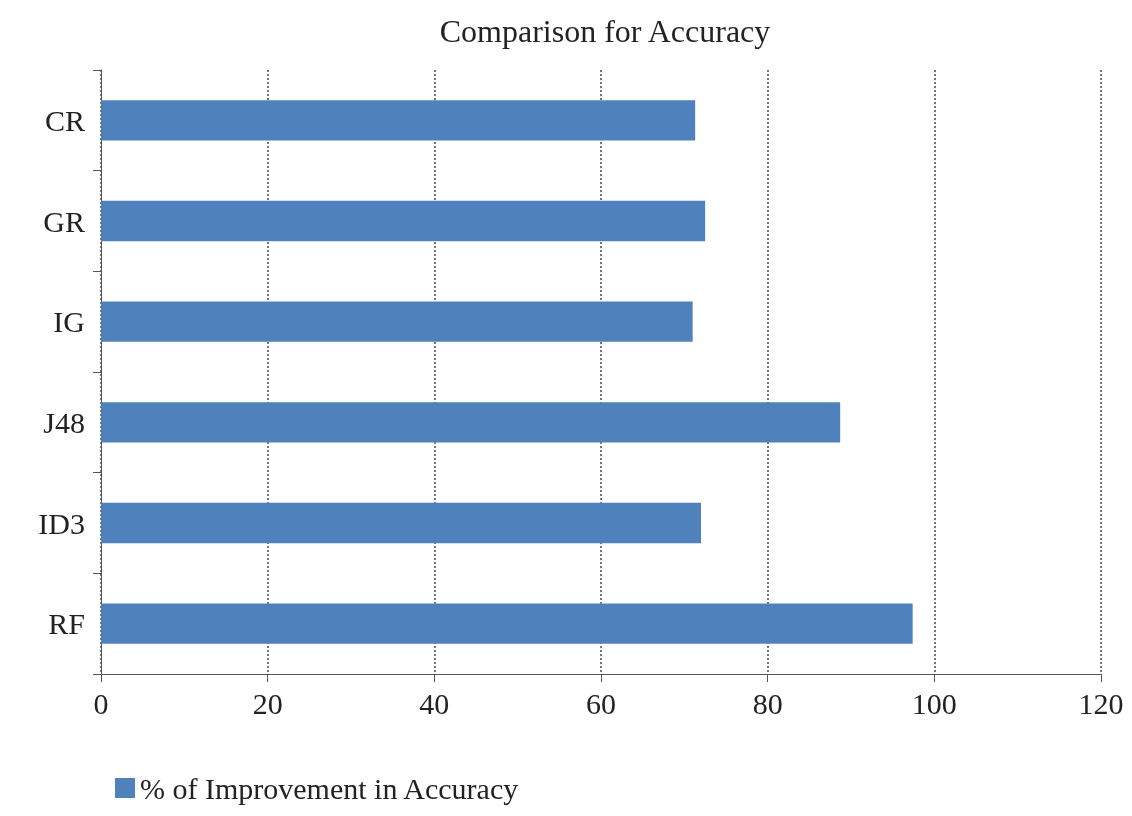  What do you see at coordinates (66, 624) in the screenshot?
I see `y-tick-label: RF` at bounding box center [66, 624].